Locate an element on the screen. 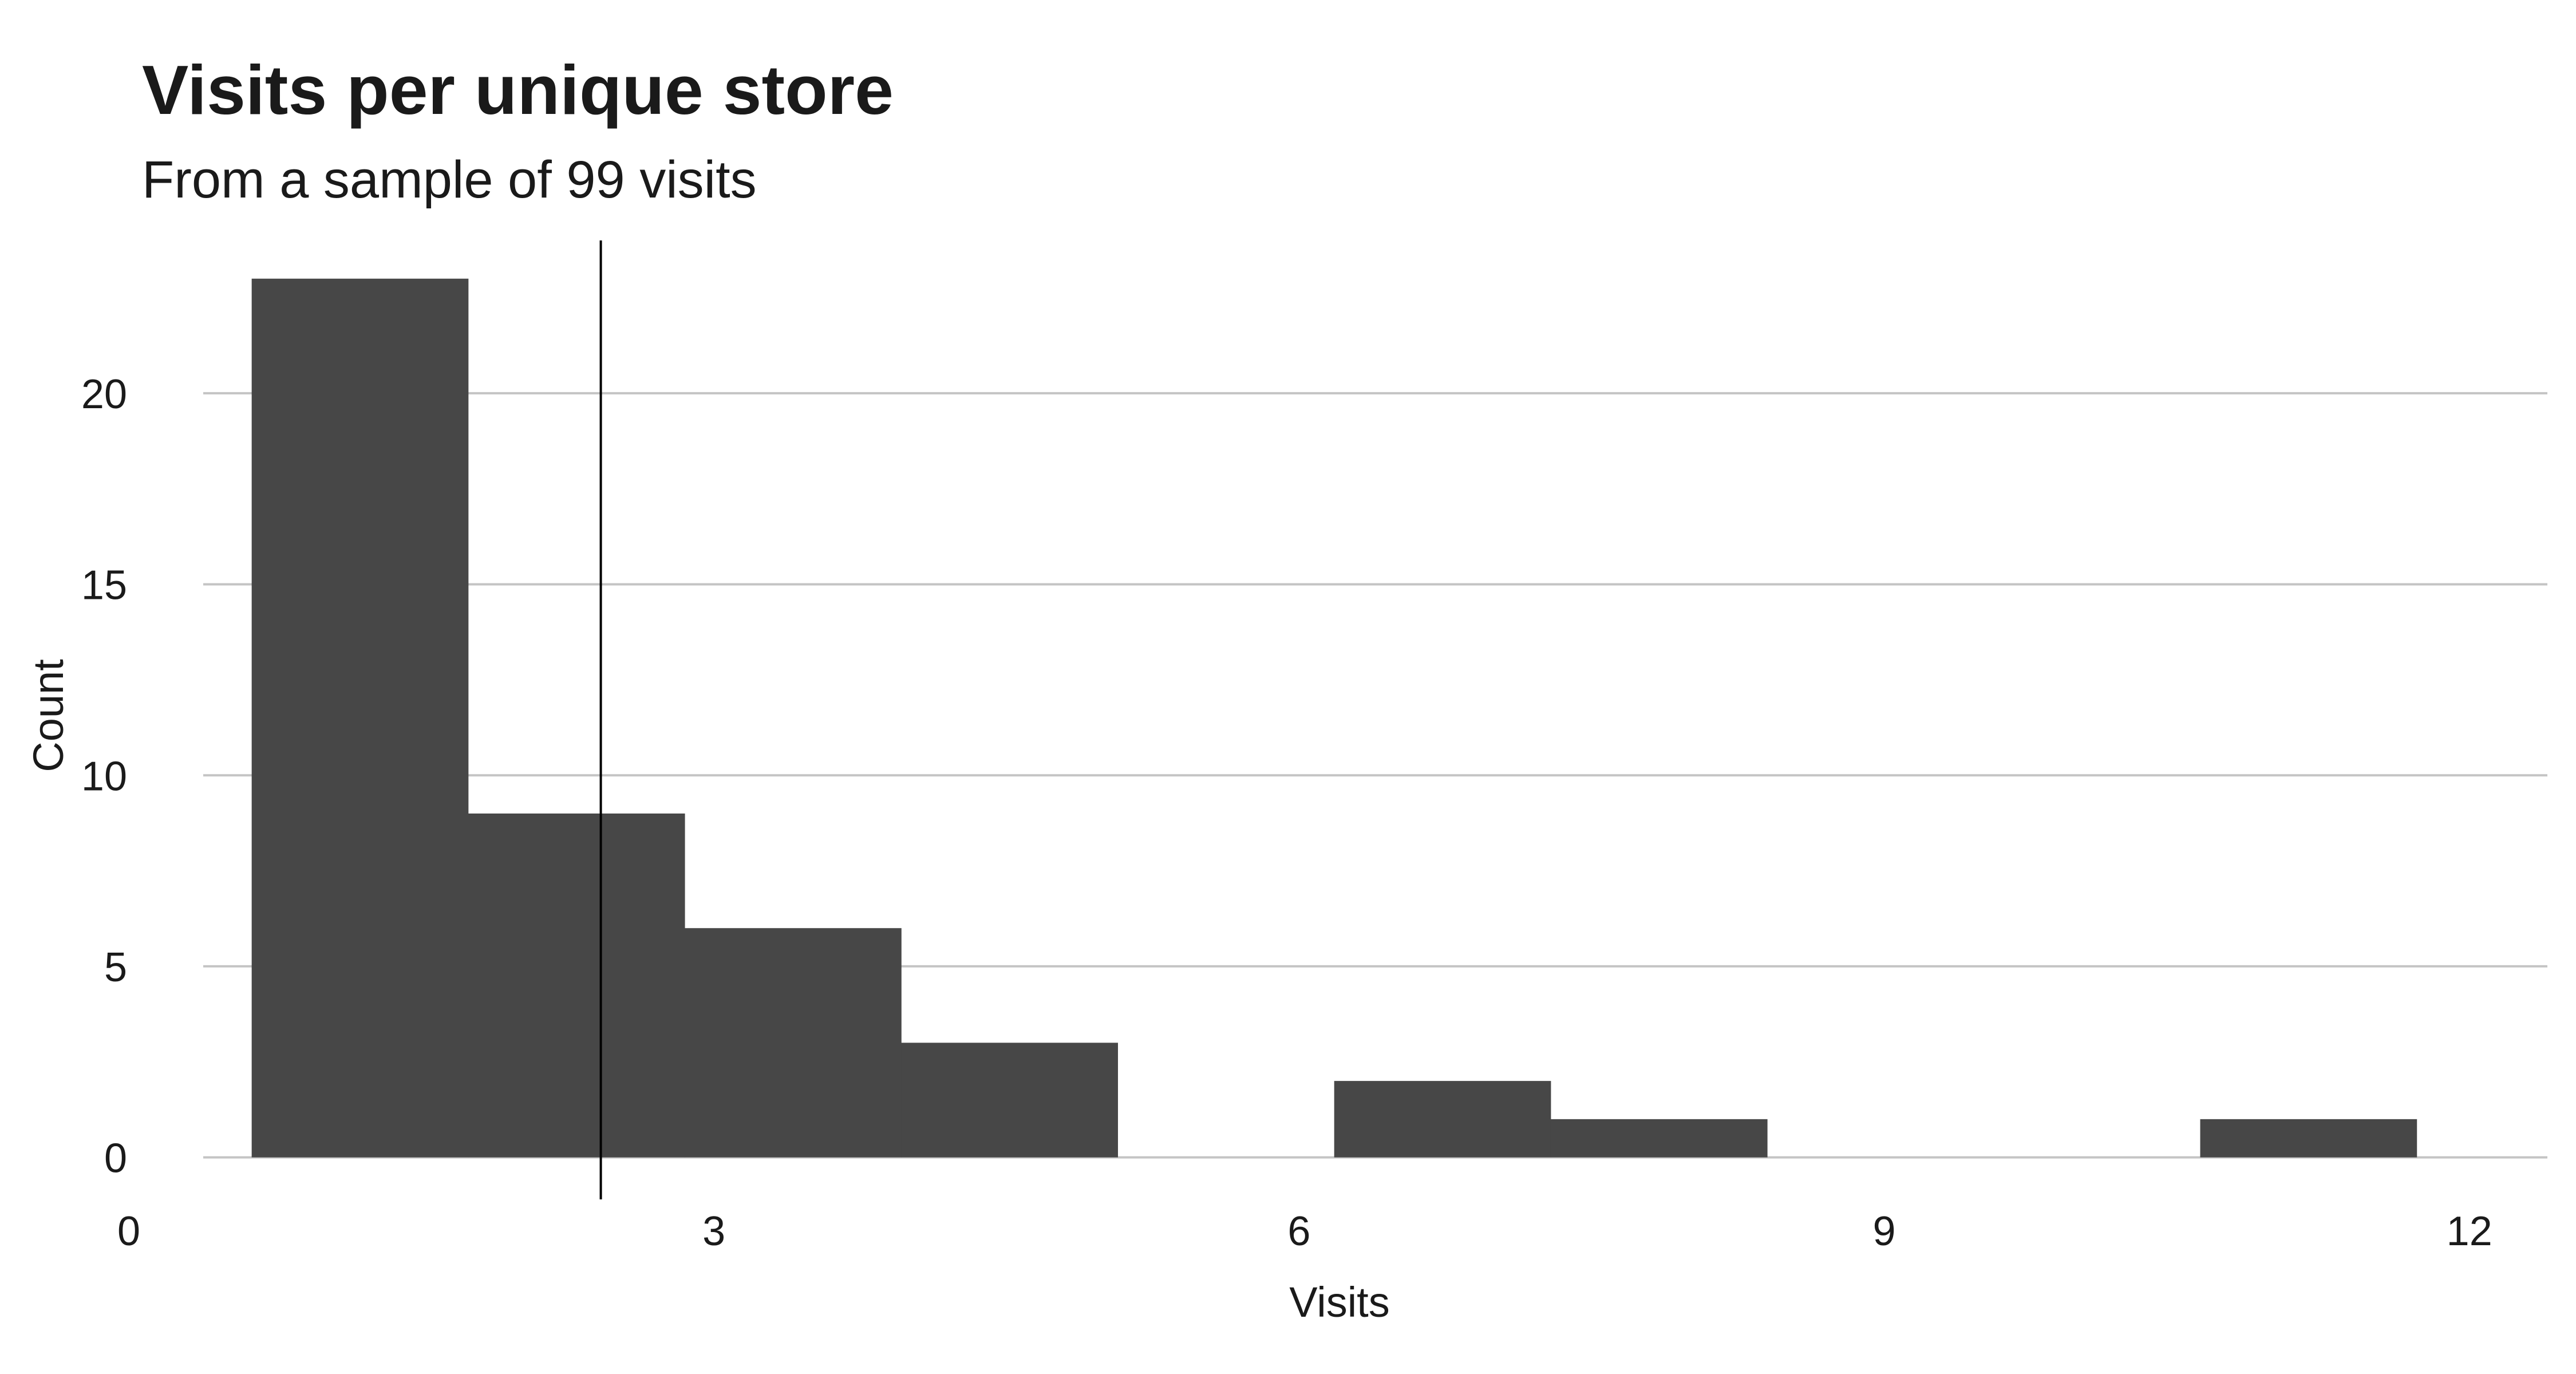 The image size is (2576, 1374). y-tick-label: 20 is located at coordinates (104, 395).